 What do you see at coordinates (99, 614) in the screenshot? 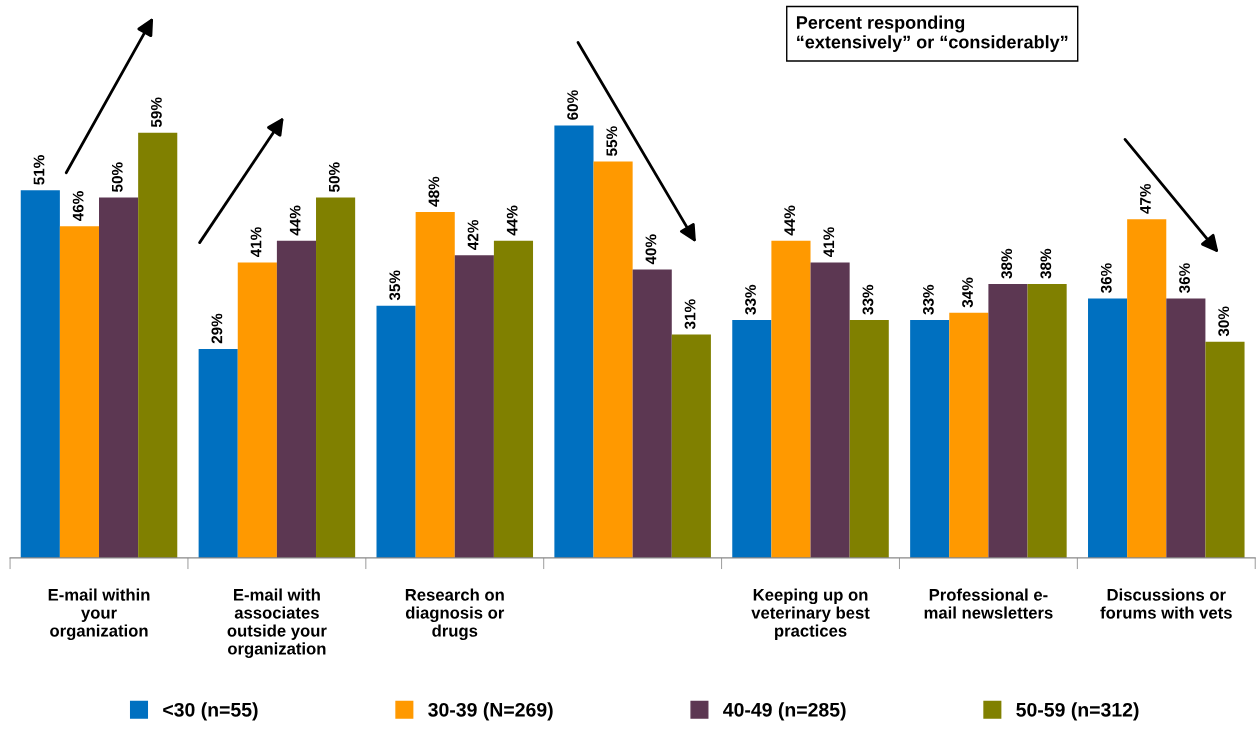
I see `x-tick-label: E-mail within your organization` at bounding box center [99, 614].